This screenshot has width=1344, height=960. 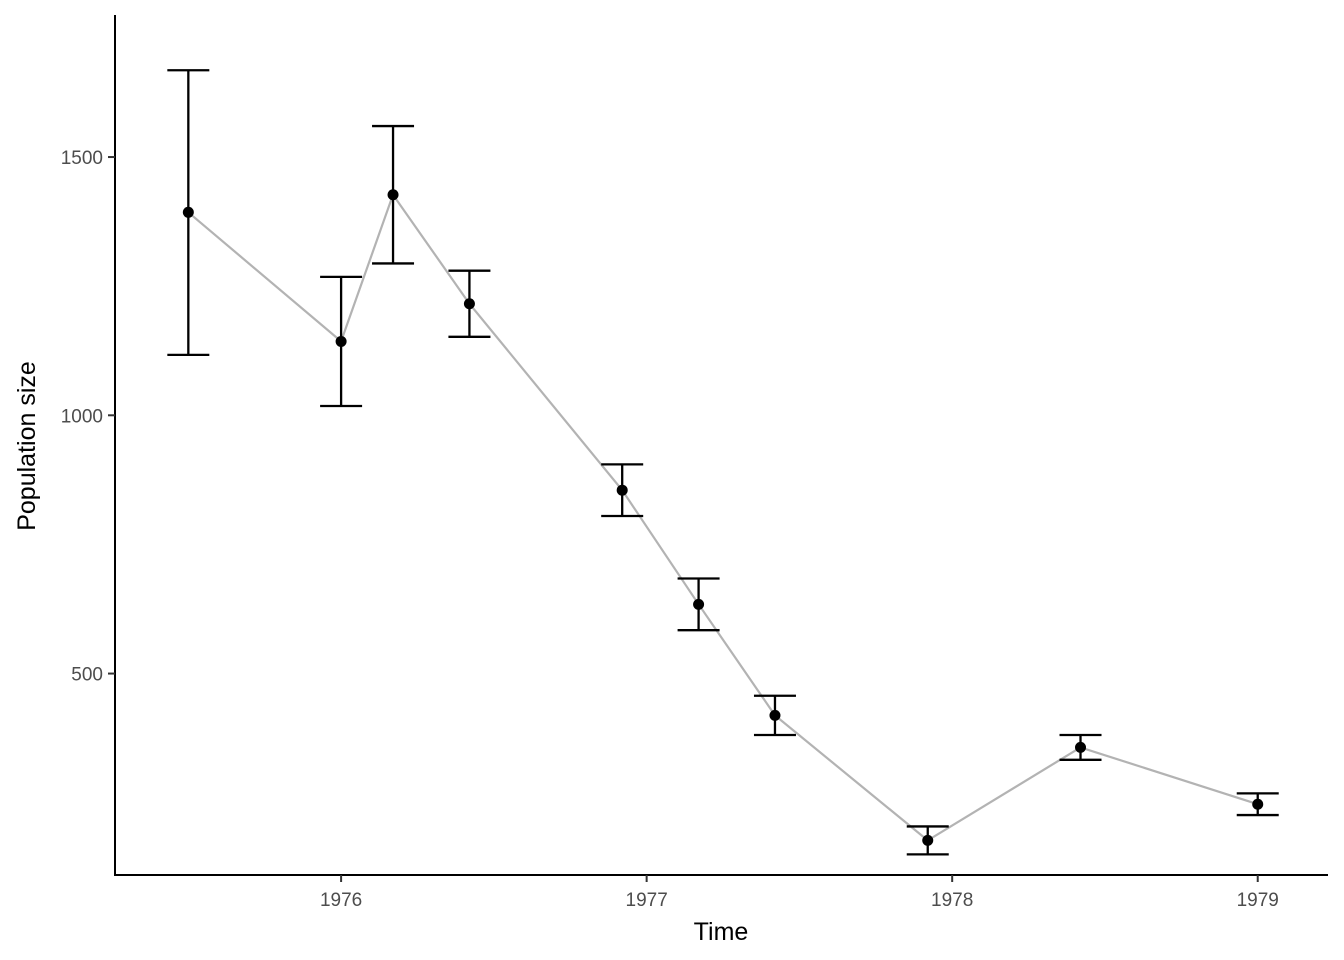 I want to click on x-axis-title: Time, so click(x=721, y=932).